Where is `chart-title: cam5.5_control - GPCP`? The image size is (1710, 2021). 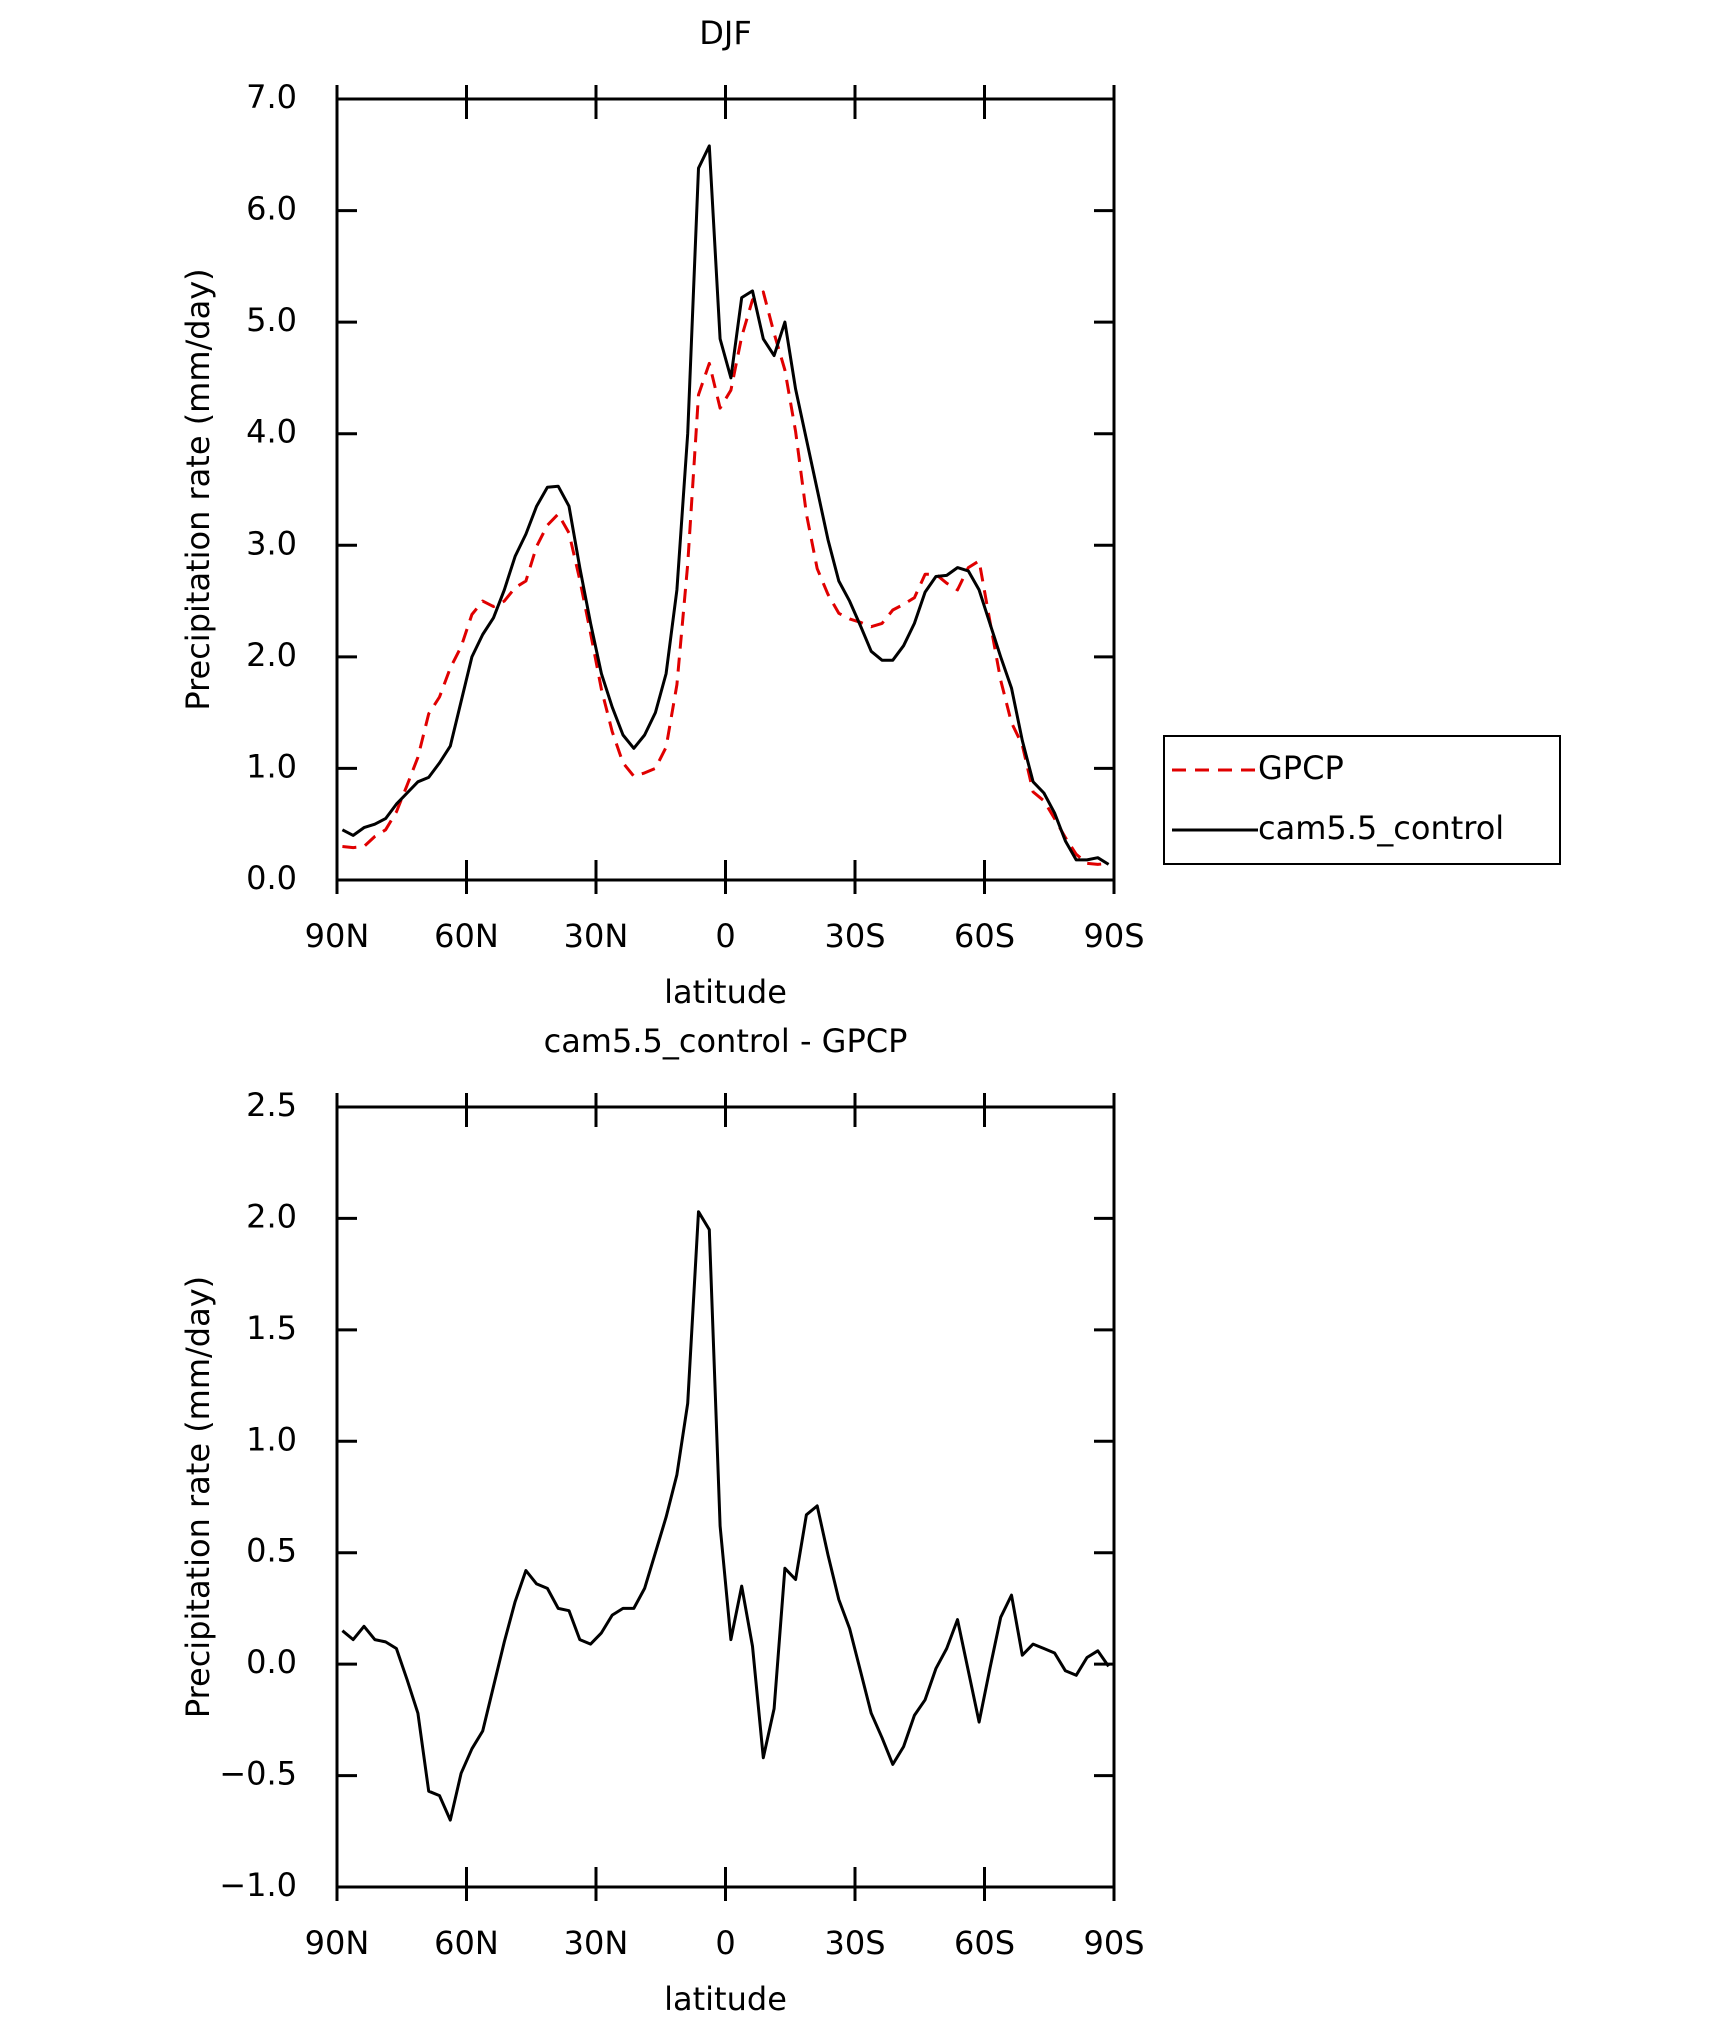 chart-title: cam5.5_control - GPCP is located at coordinates (726, 1041).